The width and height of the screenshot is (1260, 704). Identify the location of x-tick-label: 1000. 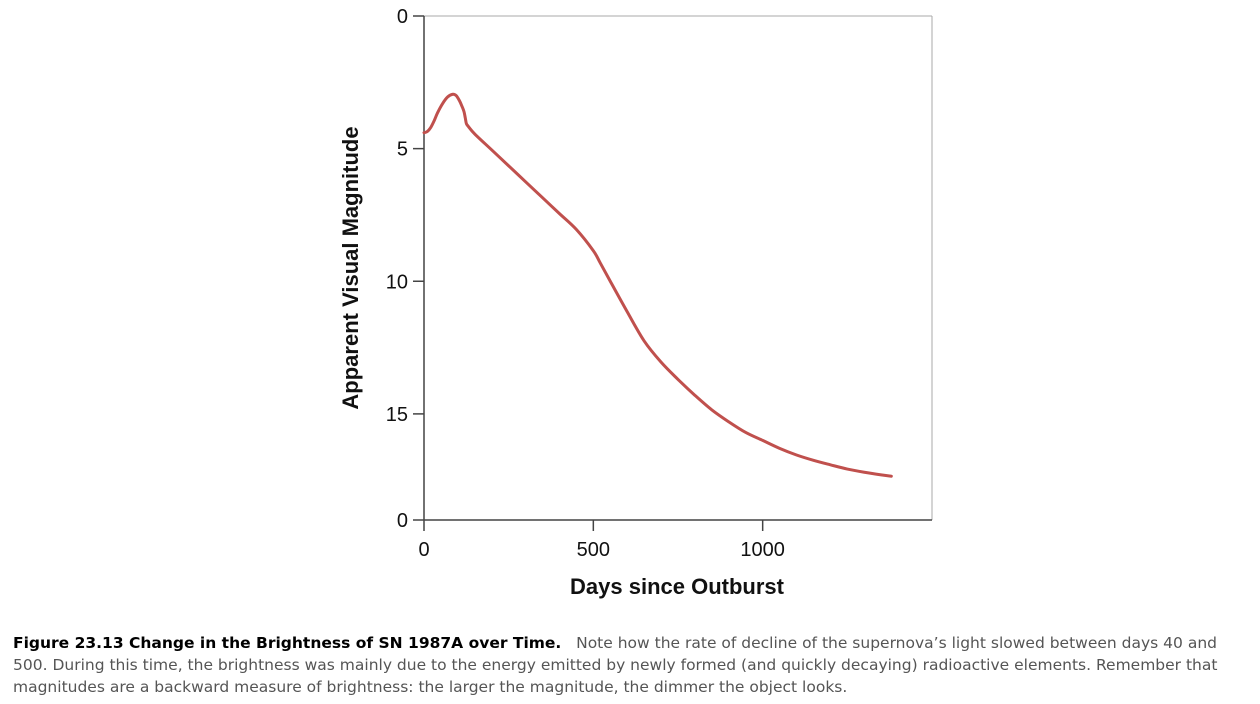
(762, 550).